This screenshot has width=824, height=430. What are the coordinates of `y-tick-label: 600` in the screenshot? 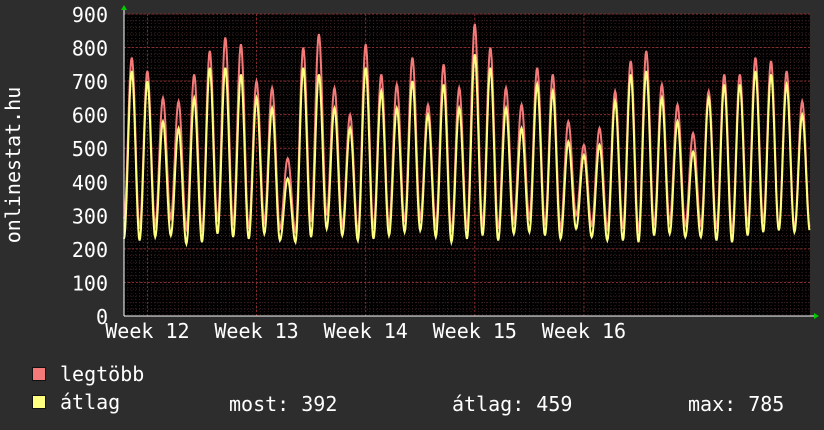 It's located at (90, 116).